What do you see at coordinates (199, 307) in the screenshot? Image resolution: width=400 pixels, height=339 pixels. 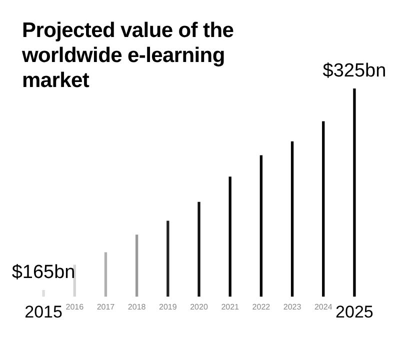 I see `x-tick-label: 2020` at bounding box center [199, 307].